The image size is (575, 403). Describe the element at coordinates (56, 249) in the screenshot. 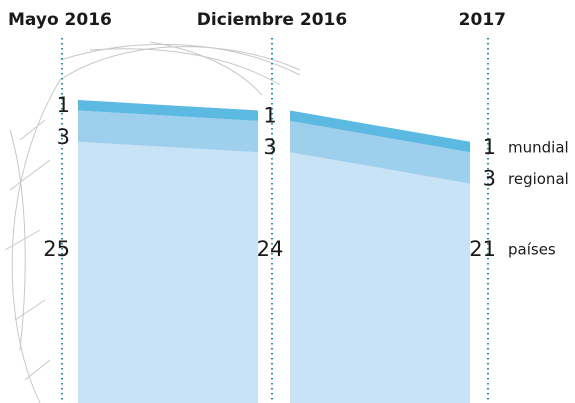

I see `value-label: 25` at that location.